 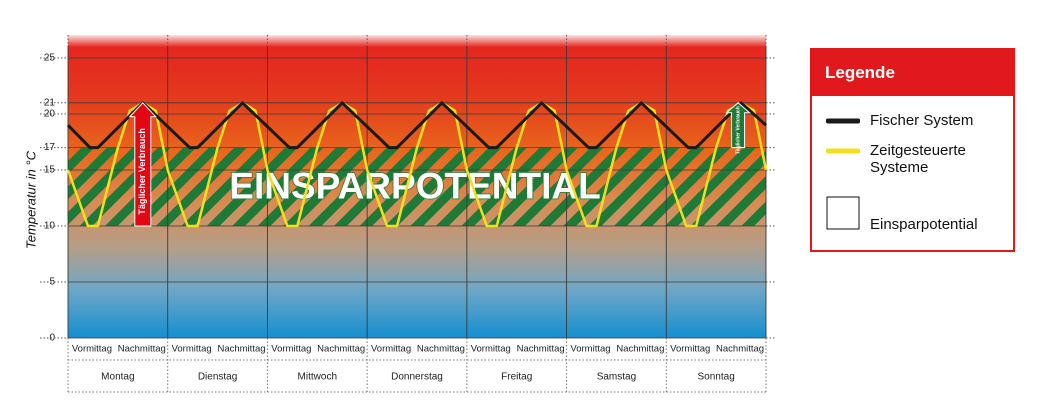 What do you see at coordinates (50, 147) in the screenshot?
I see `y-tick-label: 17` at bounding box center [50, 147].